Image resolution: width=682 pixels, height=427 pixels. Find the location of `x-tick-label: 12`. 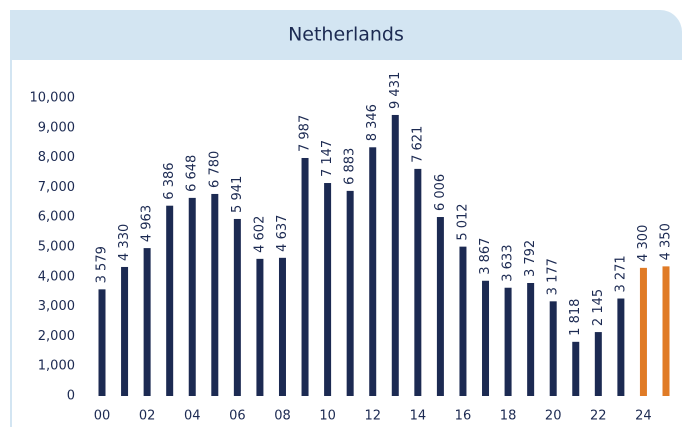

x-tick-label: 12 is located at coordinates (372, 416).